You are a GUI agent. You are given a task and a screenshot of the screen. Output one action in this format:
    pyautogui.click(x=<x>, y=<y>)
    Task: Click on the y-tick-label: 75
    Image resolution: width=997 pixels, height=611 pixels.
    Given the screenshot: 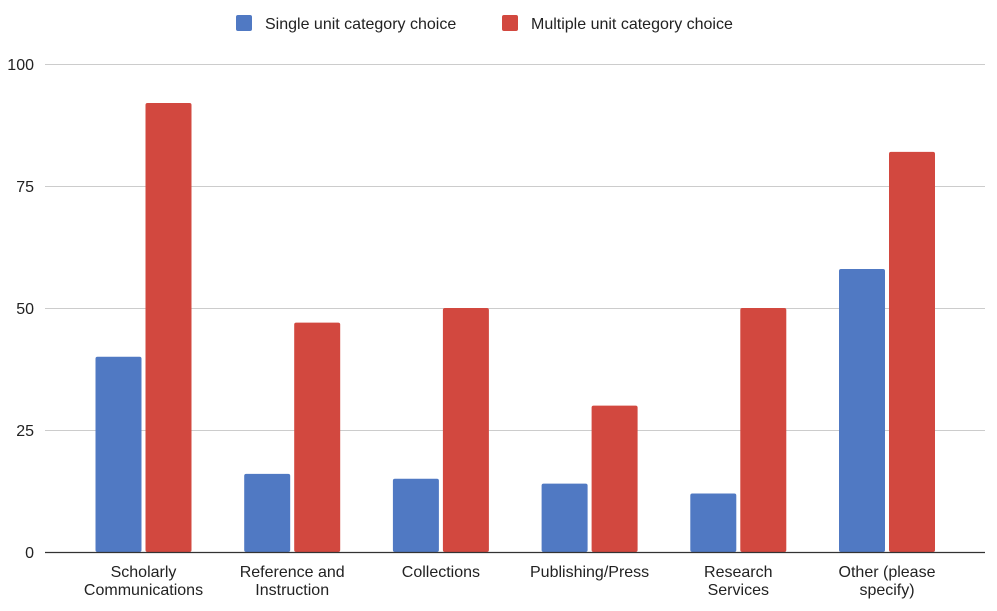 What is the action you would take?
    pyautogui.click(x=25, y=187)
    